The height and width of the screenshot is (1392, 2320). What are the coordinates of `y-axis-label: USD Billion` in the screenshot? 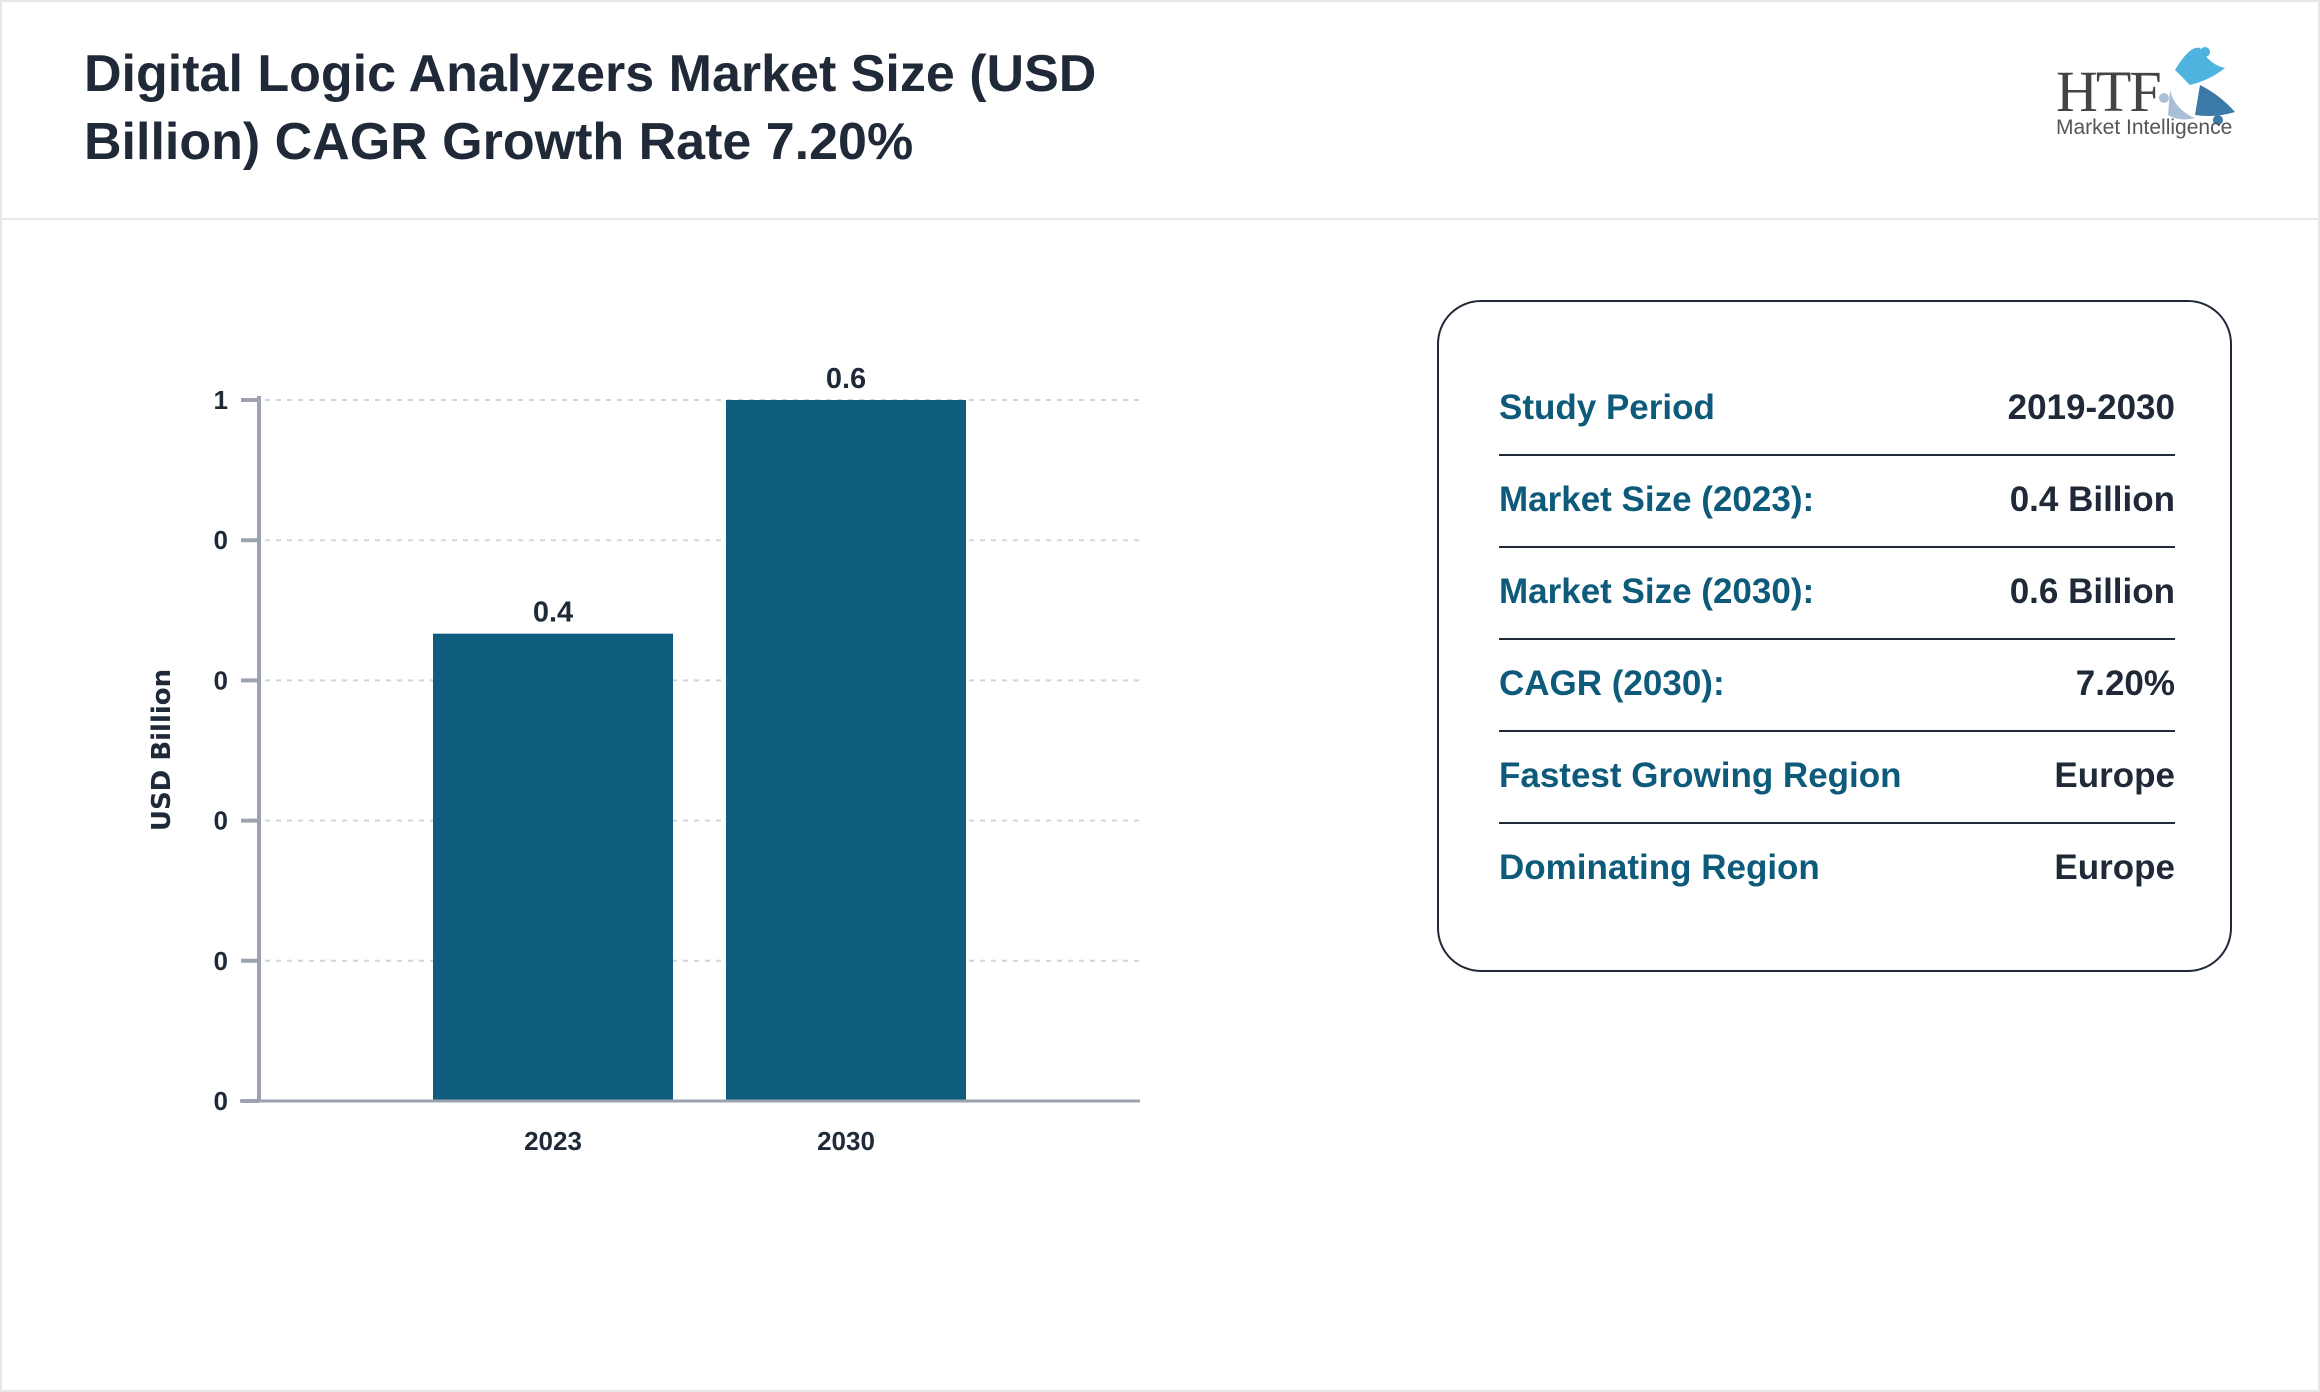 It's located at (162, 750).